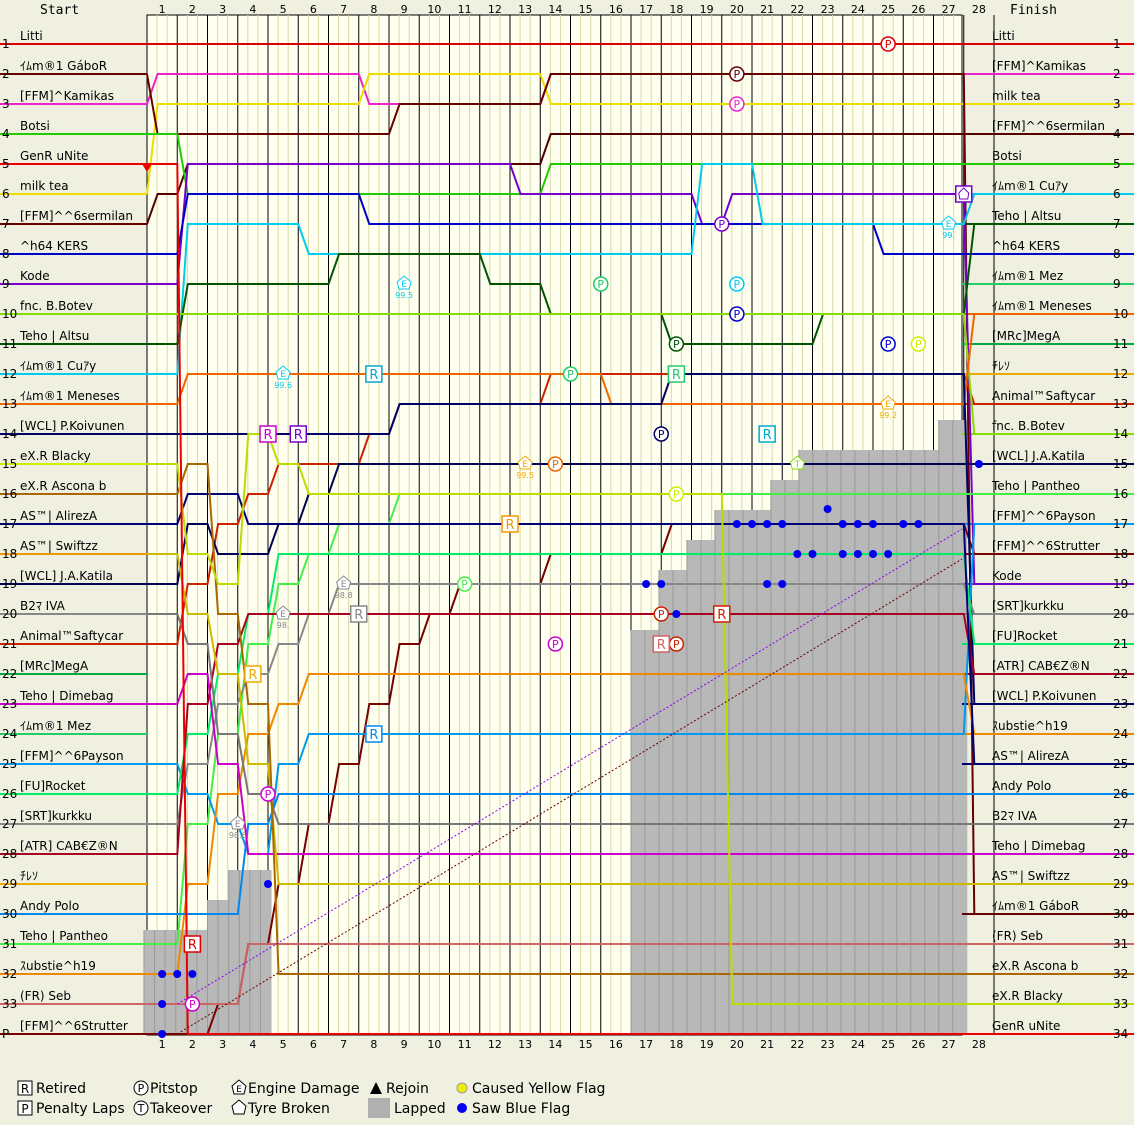 Image resolution: width=1134 pixels, height=1125 pixels. I want to click on finish-driver-label: ｽubstie^h19, so click(1030, 726).